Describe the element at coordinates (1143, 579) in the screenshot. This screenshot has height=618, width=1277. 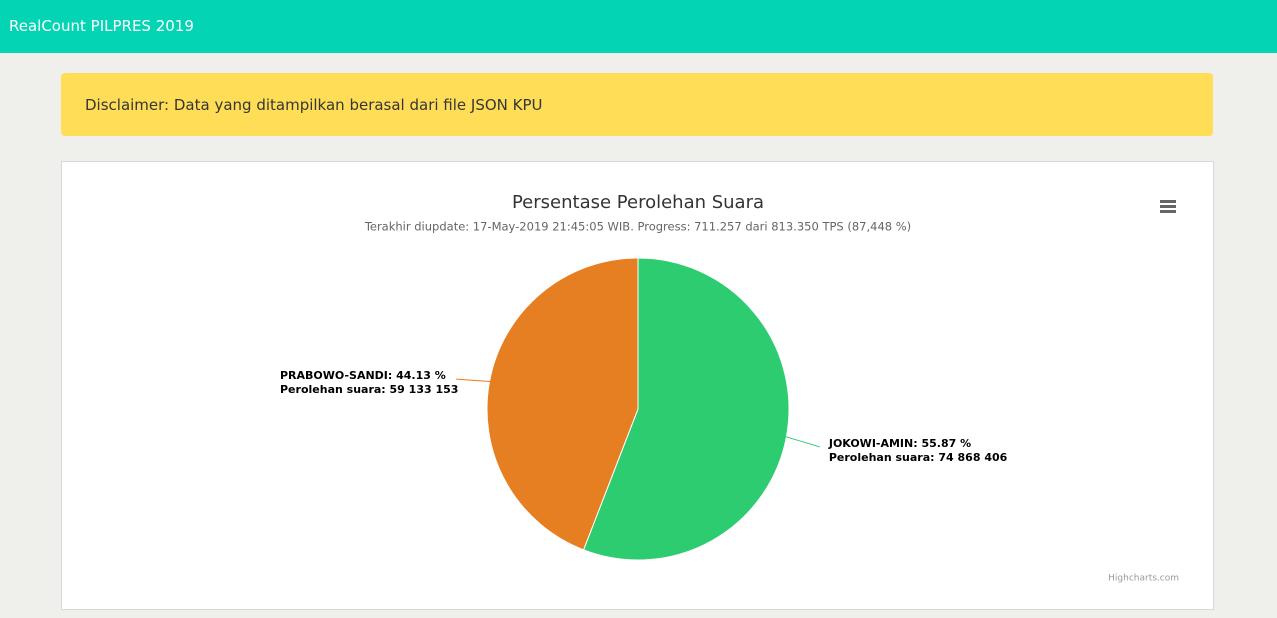
I see `credits: Highcharts.com` at that location.